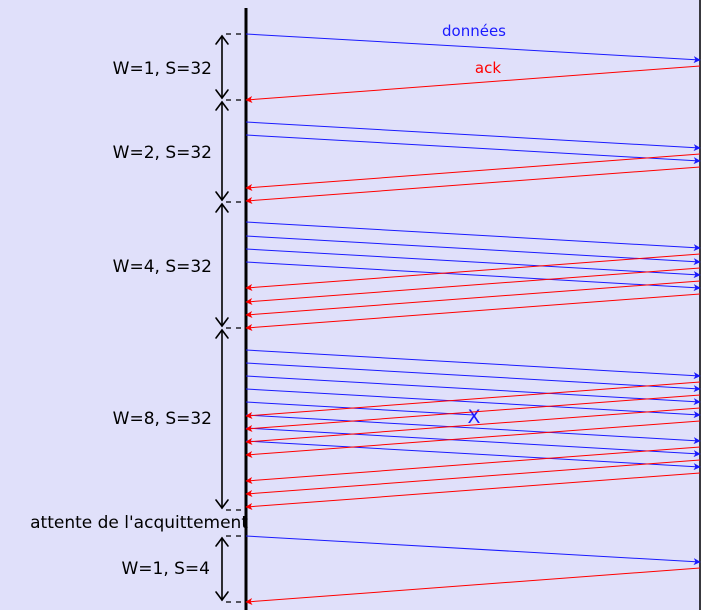 This screenshot has width=701, height=610. What do you see at coordinates (360, 408) in the screenshot?
I see `lost-data-message` at bounding box center [360, 408].